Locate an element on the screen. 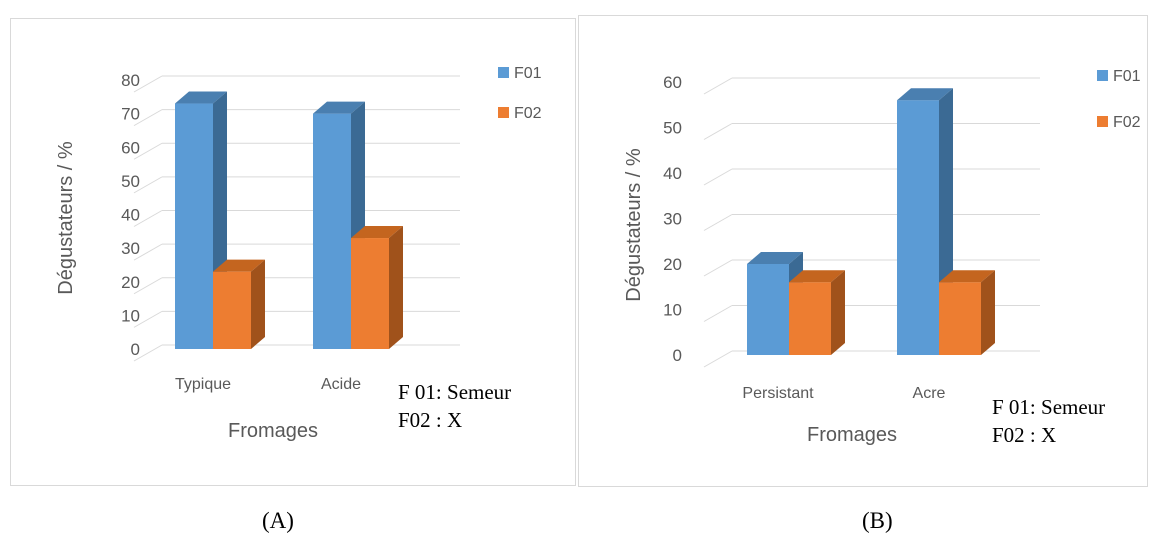 Image resolution: width=1158 pixels, height=542 pixels. x-category-label: Acide is located at coordinates (341, 384).